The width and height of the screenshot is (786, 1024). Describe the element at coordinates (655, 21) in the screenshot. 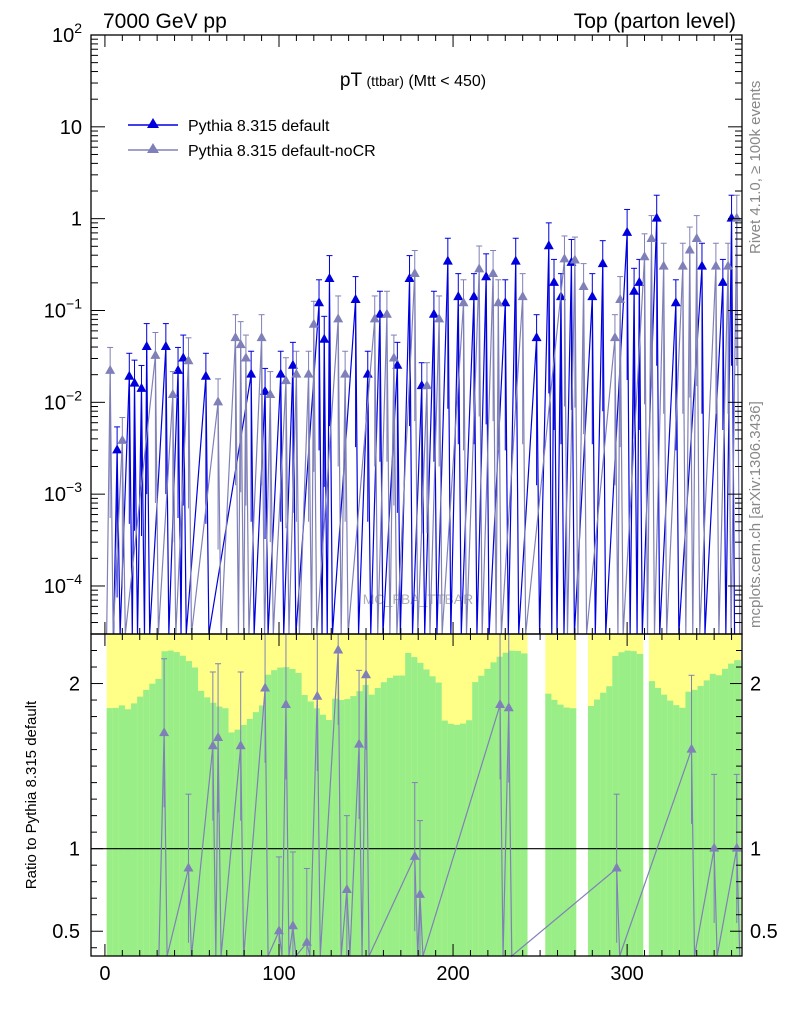

I see `header-right: Top (parton level)` at that location.